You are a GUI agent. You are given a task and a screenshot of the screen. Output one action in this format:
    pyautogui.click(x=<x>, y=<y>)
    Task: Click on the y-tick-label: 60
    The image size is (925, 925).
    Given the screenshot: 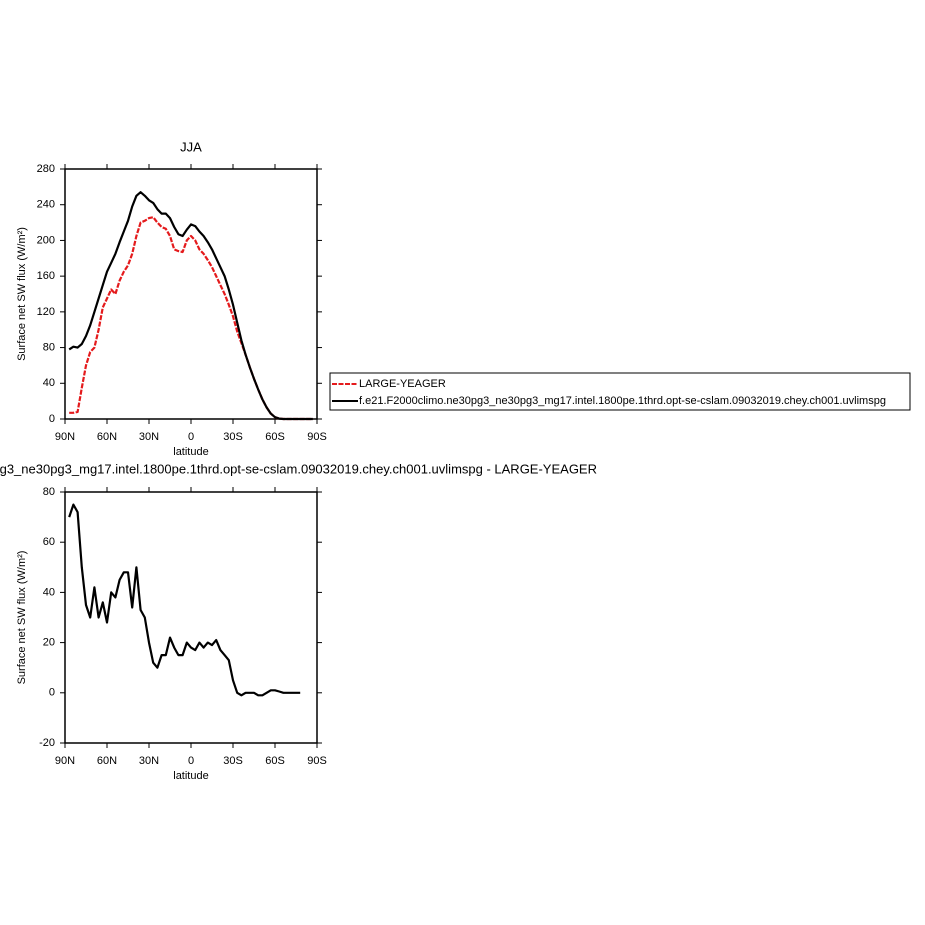 What is the action you would take?
    pyautogui.click(x=49, y=542)
    